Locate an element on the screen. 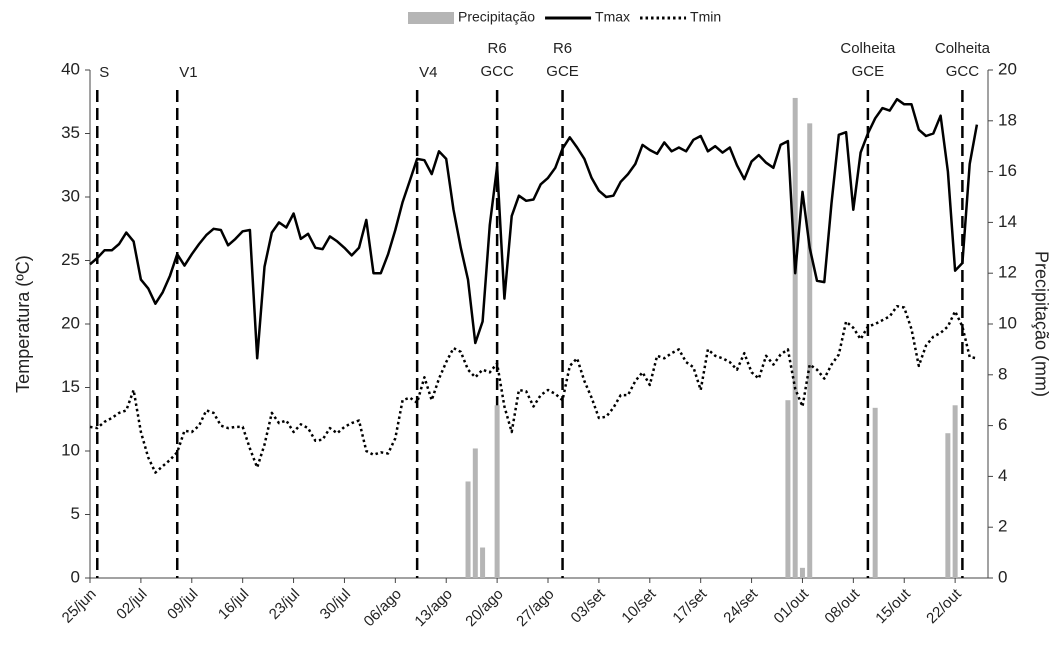 This screenshot has height=648, width=1055. y2-tick-label: 0 is located at coordinates (1002, 576).